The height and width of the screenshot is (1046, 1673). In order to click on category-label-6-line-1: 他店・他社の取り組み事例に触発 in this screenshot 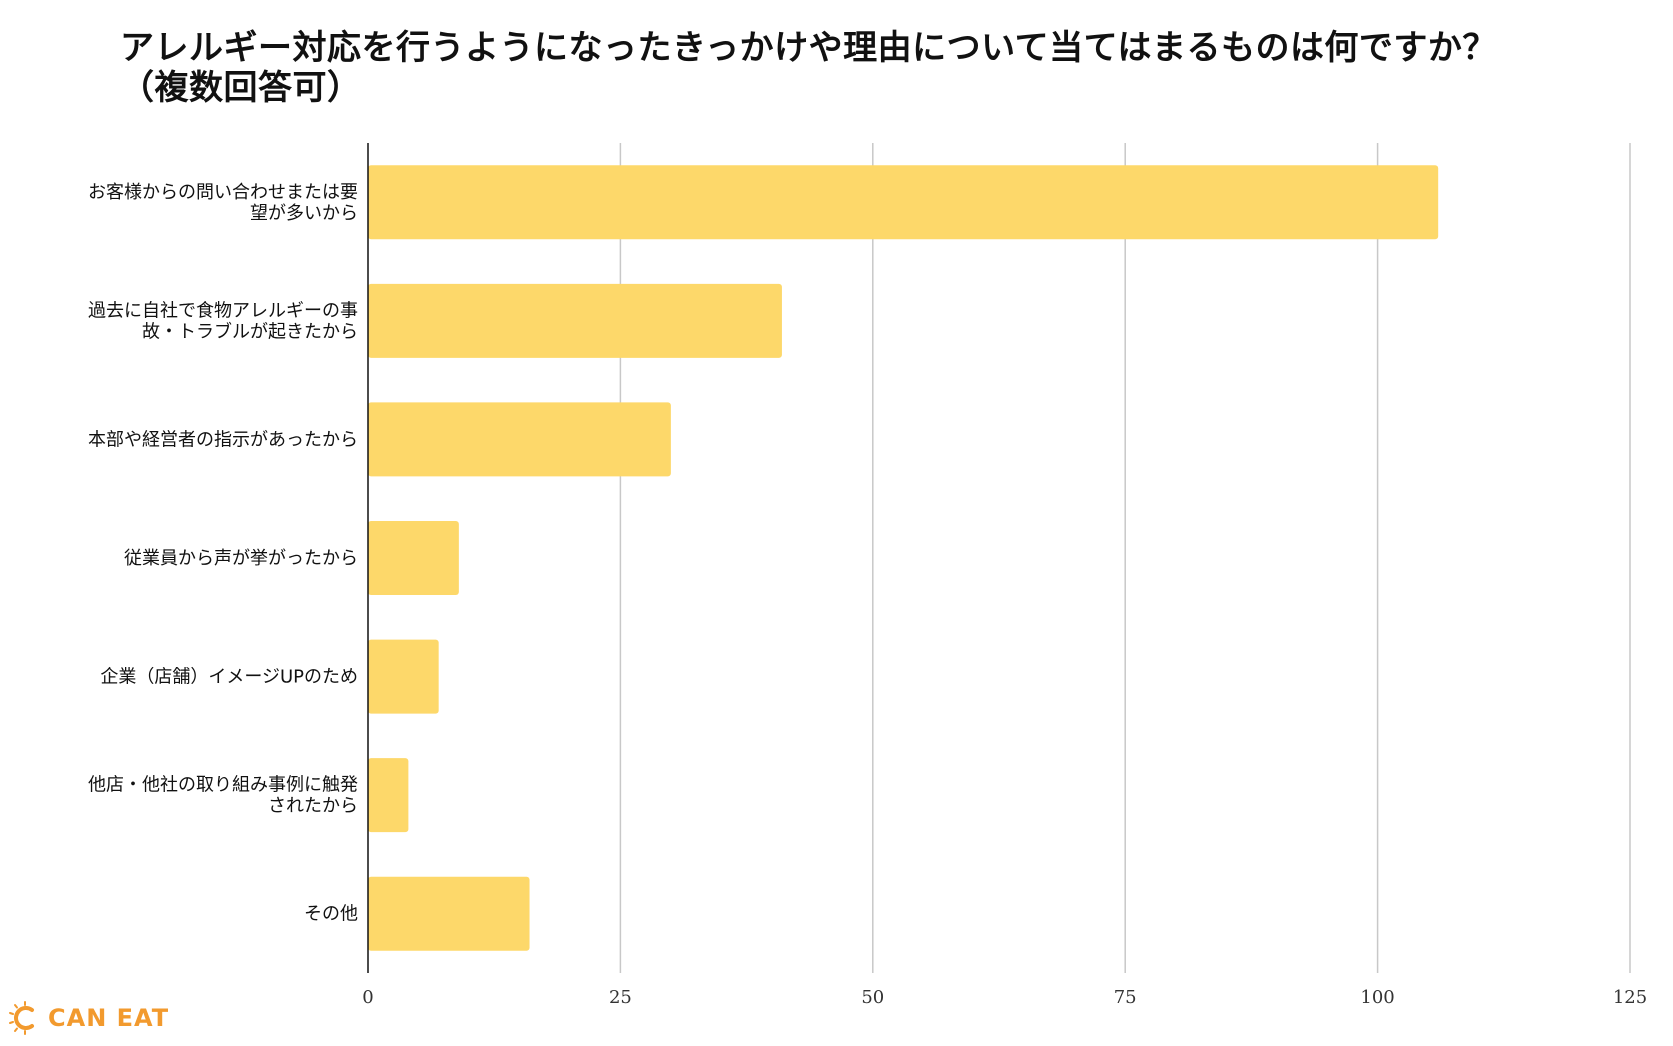, I will do `click(223, 785)`.